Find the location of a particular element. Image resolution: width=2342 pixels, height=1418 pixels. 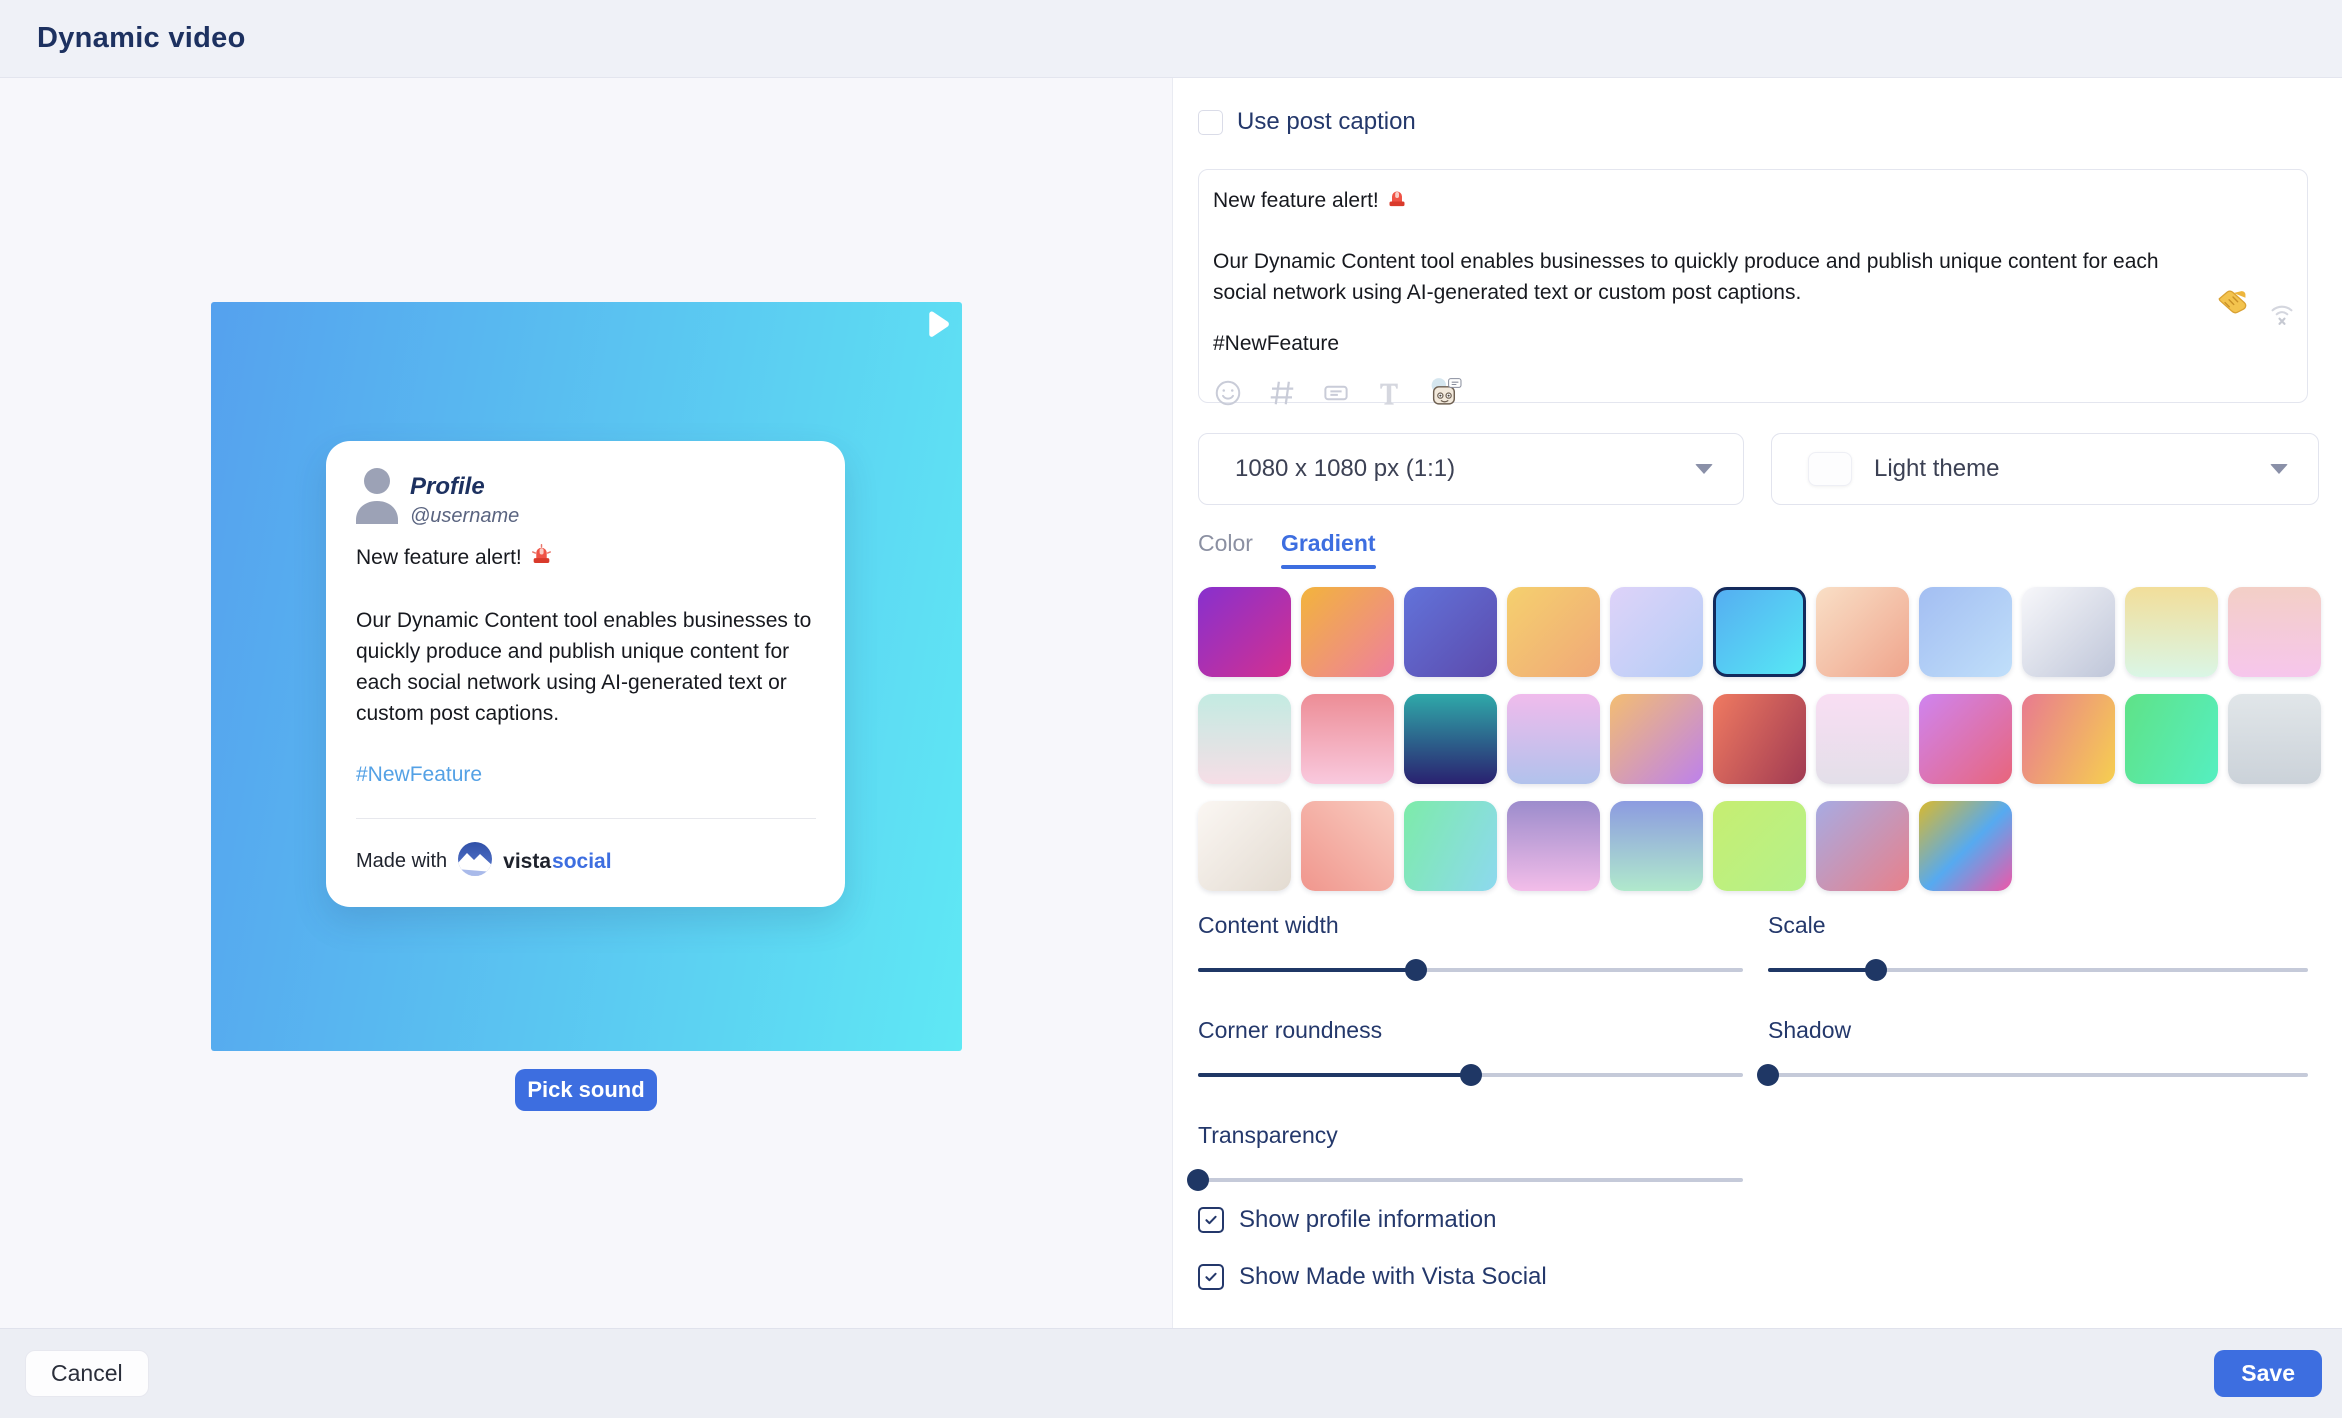

slider-shadow: Shadow is located at coordinates (2032, 1051).